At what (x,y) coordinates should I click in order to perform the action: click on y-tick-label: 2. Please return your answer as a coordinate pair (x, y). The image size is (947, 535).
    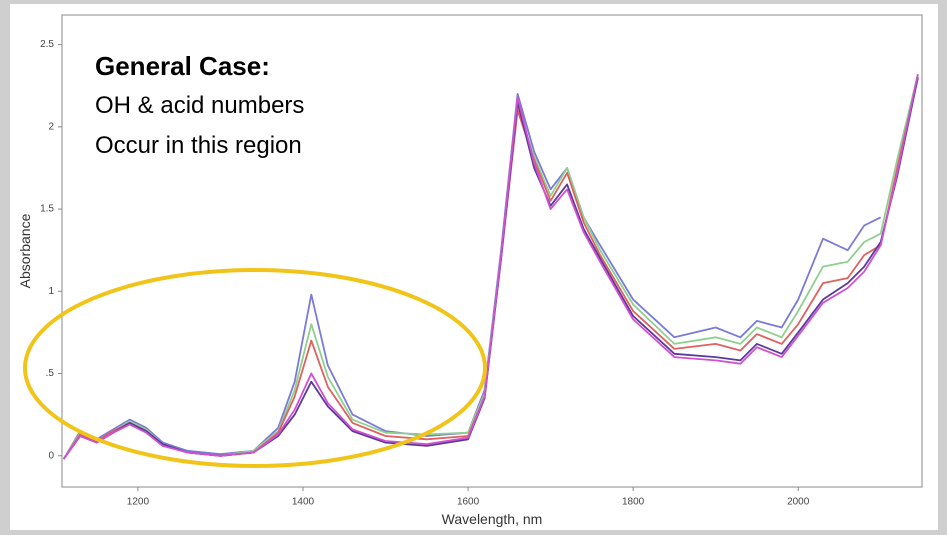
    Looking at the image, I should click on (51, 126).